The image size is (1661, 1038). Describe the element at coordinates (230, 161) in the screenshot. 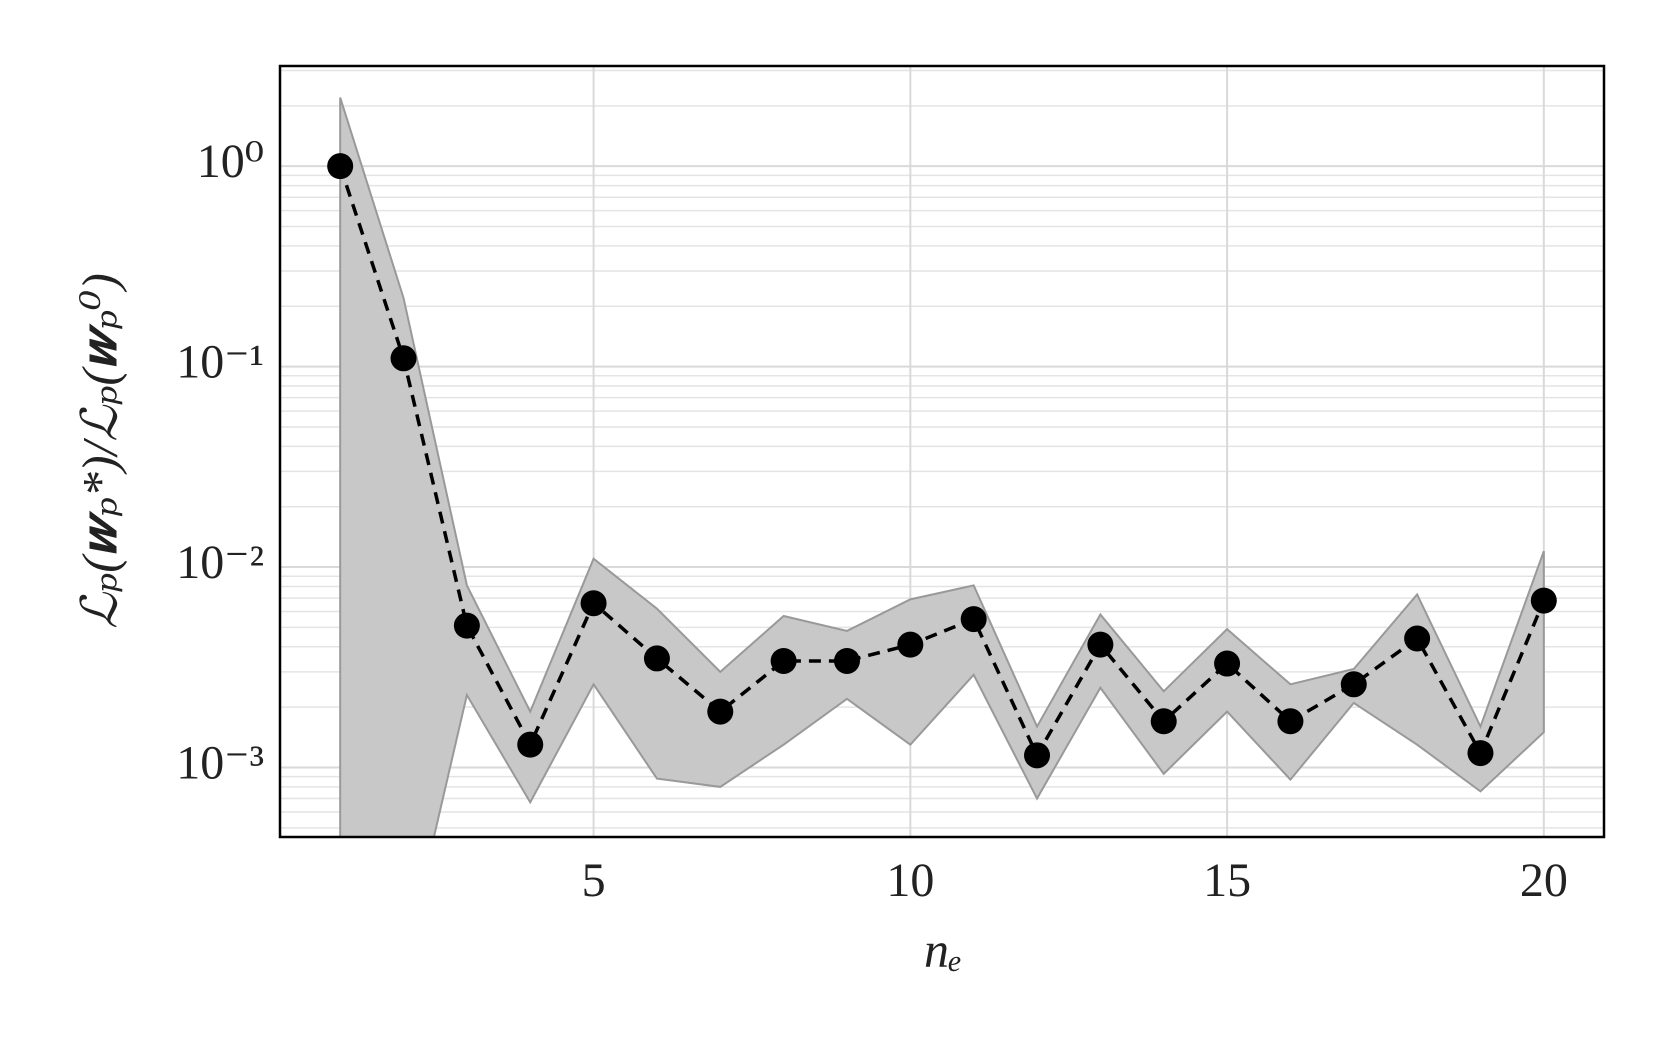

I see `y-tick-label: 10⁰` at that location.